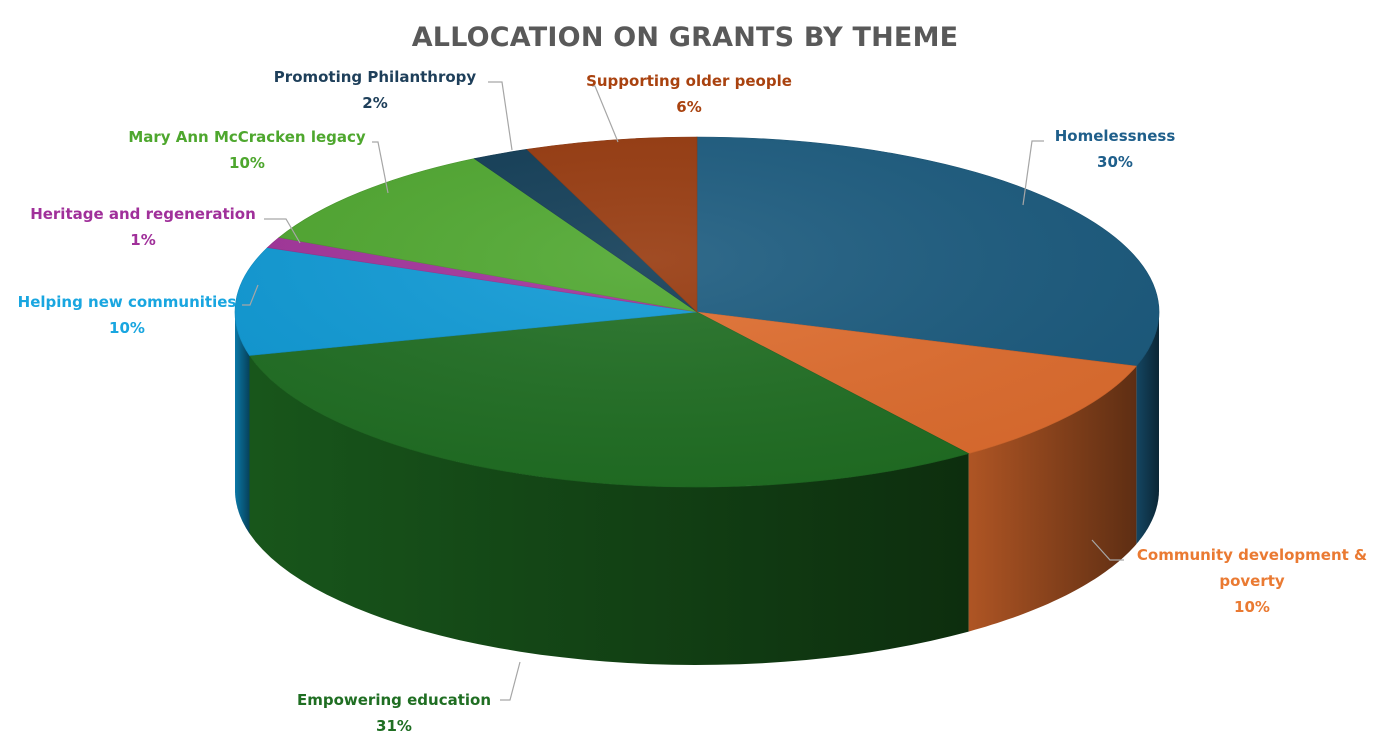 The width and height of the screenshot is (1385, 749). Describe the element at coordinates (500, 116) in the screenshot. I see `leader-promoting-philanthropy` at that location.